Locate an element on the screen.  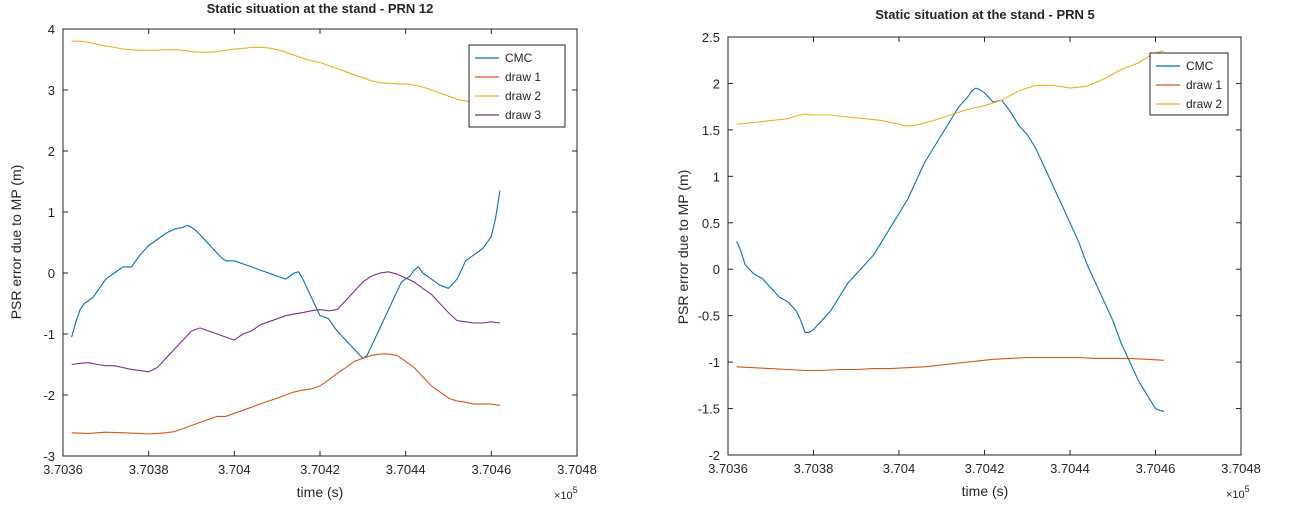
legend: CMC draw 1 draw 2 is located at coordinates (1189, 84).